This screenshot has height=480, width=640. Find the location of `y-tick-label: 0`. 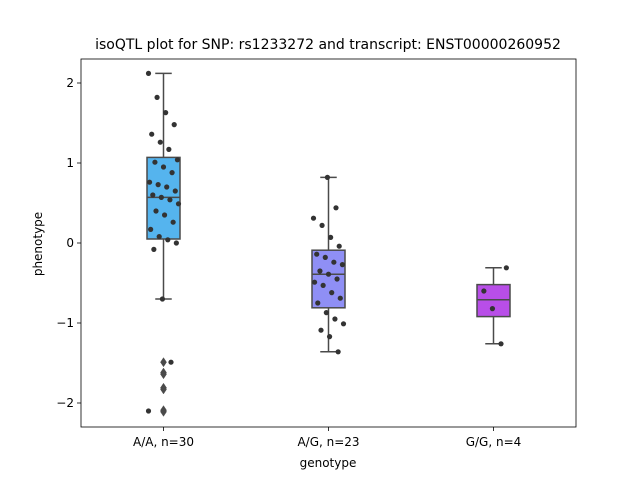

y-tick-label: 0 is located at coordinates (70, 243).